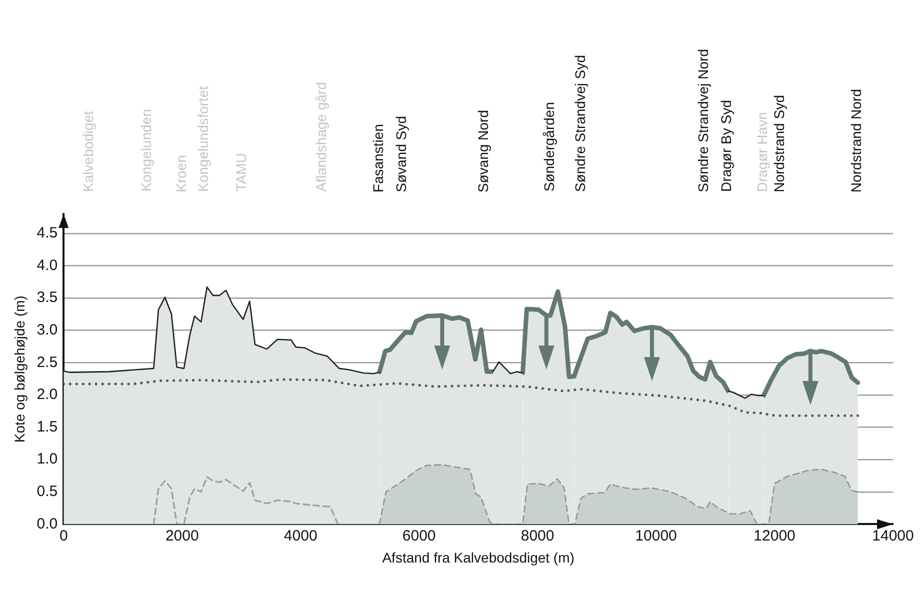  Describe the element at coordinates (63, 535) in the screenshot. I see `x-tick-label: 0` at that location.